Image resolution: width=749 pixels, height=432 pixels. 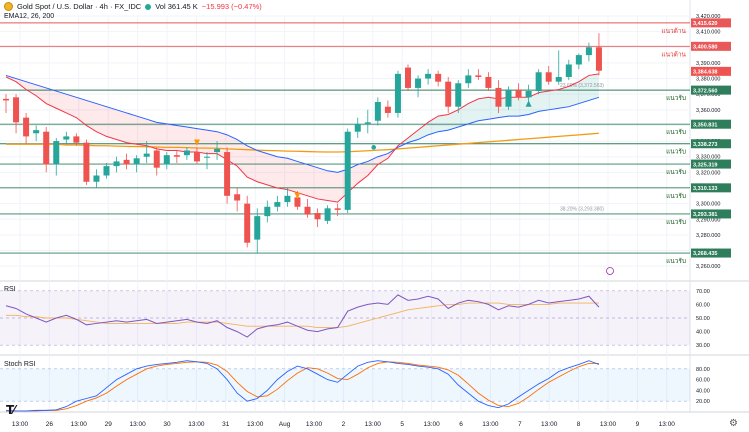 I want to click on y-tick-label: 3,390.000, so click(x=708, y=64).